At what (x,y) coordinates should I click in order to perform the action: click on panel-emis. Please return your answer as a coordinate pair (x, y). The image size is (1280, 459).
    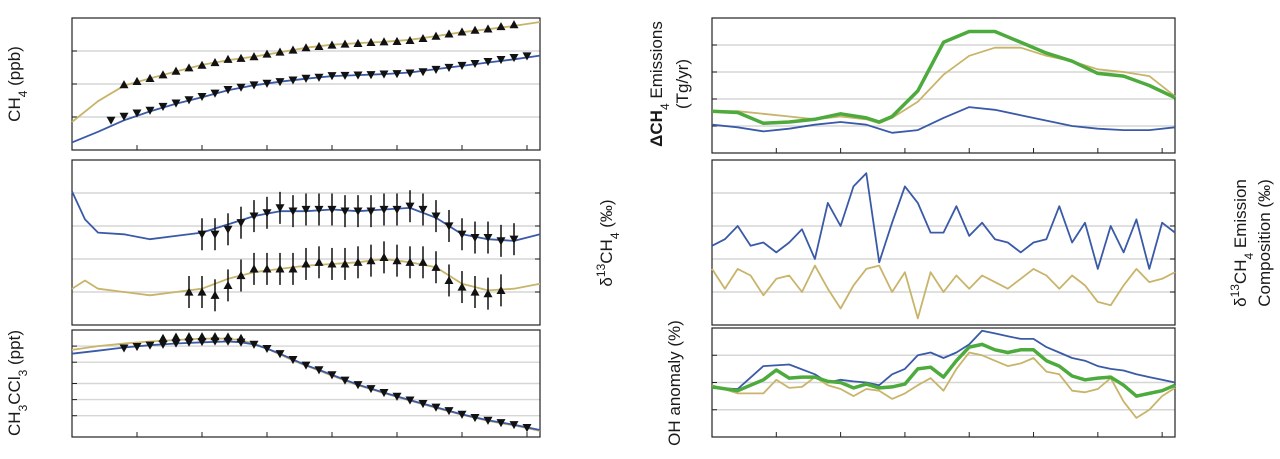
    Looking at the image, I should click on (943, 85).